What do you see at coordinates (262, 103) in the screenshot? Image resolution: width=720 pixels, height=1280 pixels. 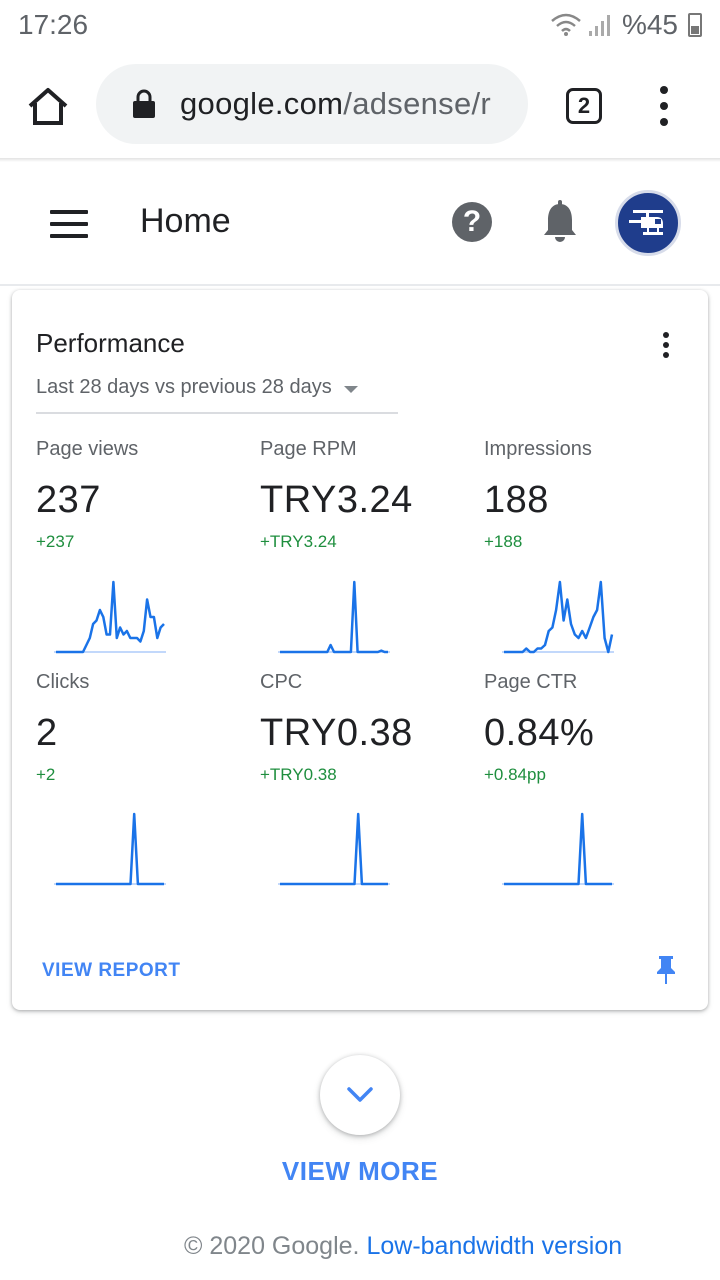 I see `url-domain: google.com` at bounding box center [262, 103].